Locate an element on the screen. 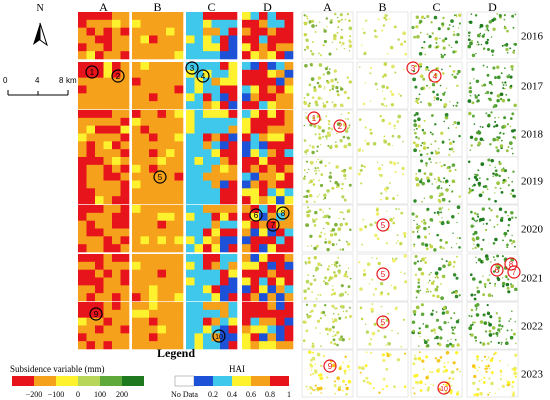  subsidence-legend-label: 100 is located at coordinates (100, 394).